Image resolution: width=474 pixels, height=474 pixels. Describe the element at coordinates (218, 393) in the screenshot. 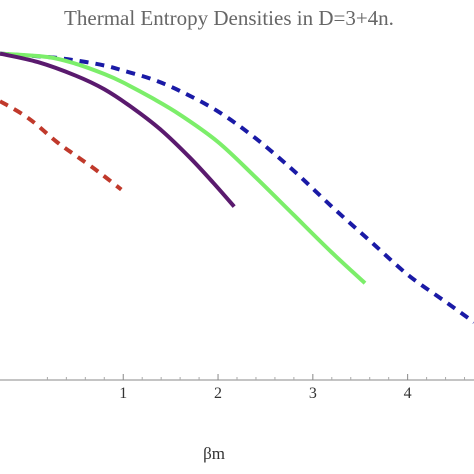

I see `x-tick-label: 2` at that location.